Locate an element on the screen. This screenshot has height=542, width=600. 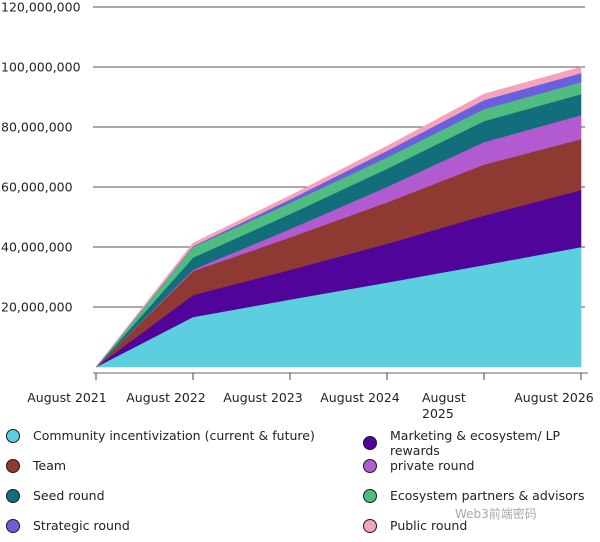
legend-label: Strategic round is located at coordinates (81, 525).